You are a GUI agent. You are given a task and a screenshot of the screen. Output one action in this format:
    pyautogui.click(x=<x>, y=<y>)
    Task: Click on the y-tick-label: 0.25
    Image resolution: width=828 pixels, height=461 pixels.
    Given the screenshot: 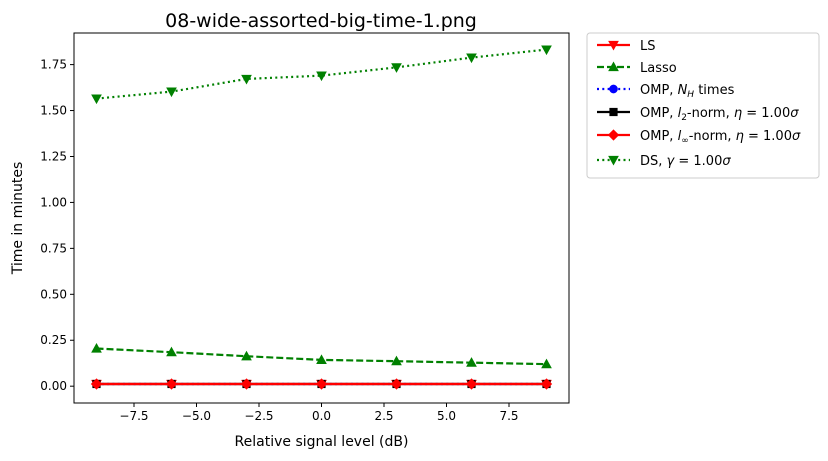 What is the action you would take?
    pyautogui.click(x=53, y=340)
    